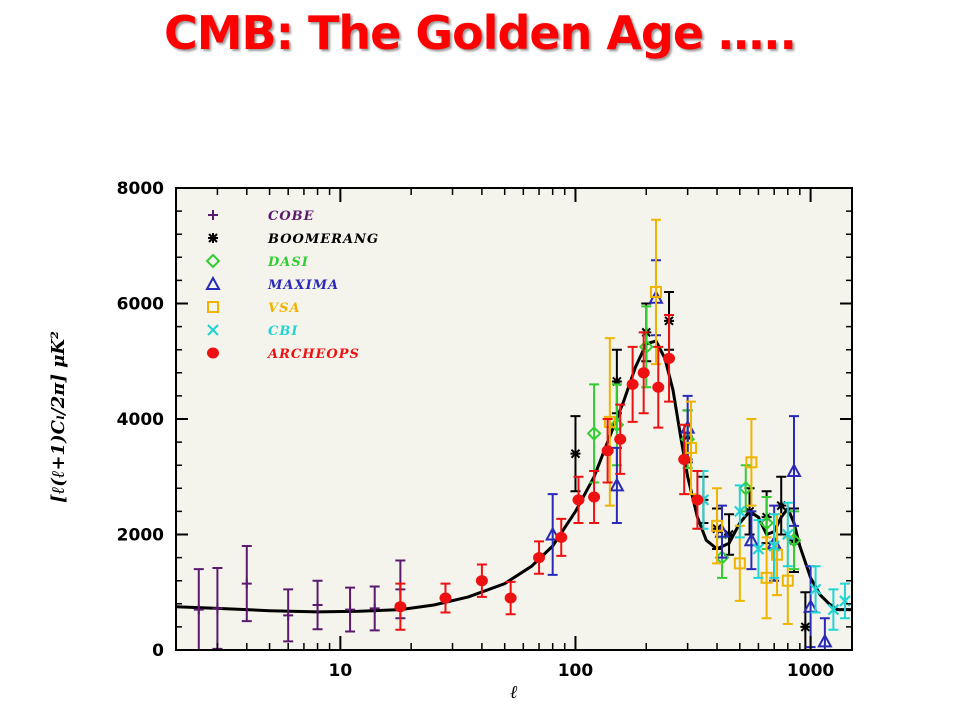  What do you see at coordinates (158, 651) in the screenshot?
I see `y-tick-label: 0` at bounding box center [158, 651].